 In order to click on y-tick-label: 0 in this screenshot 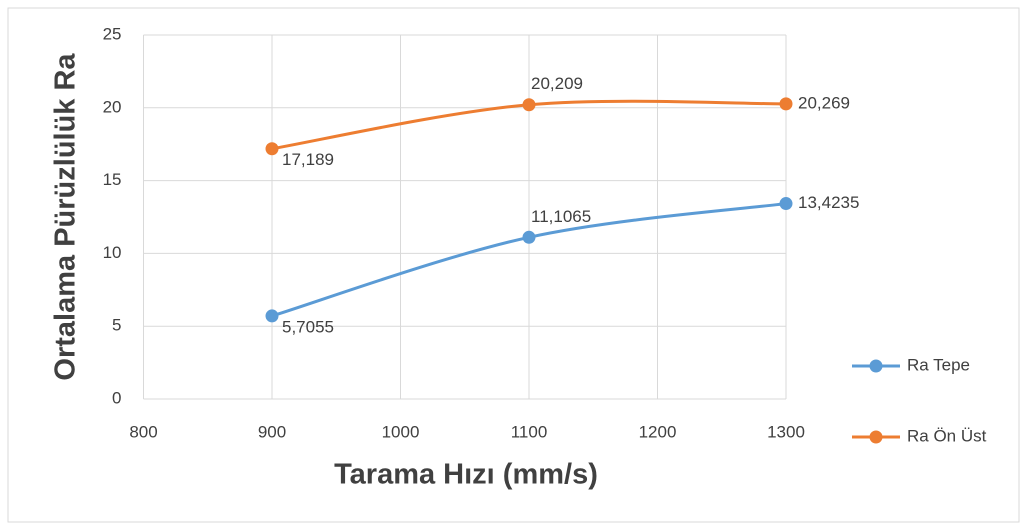, I will do `click(116, 397)`.